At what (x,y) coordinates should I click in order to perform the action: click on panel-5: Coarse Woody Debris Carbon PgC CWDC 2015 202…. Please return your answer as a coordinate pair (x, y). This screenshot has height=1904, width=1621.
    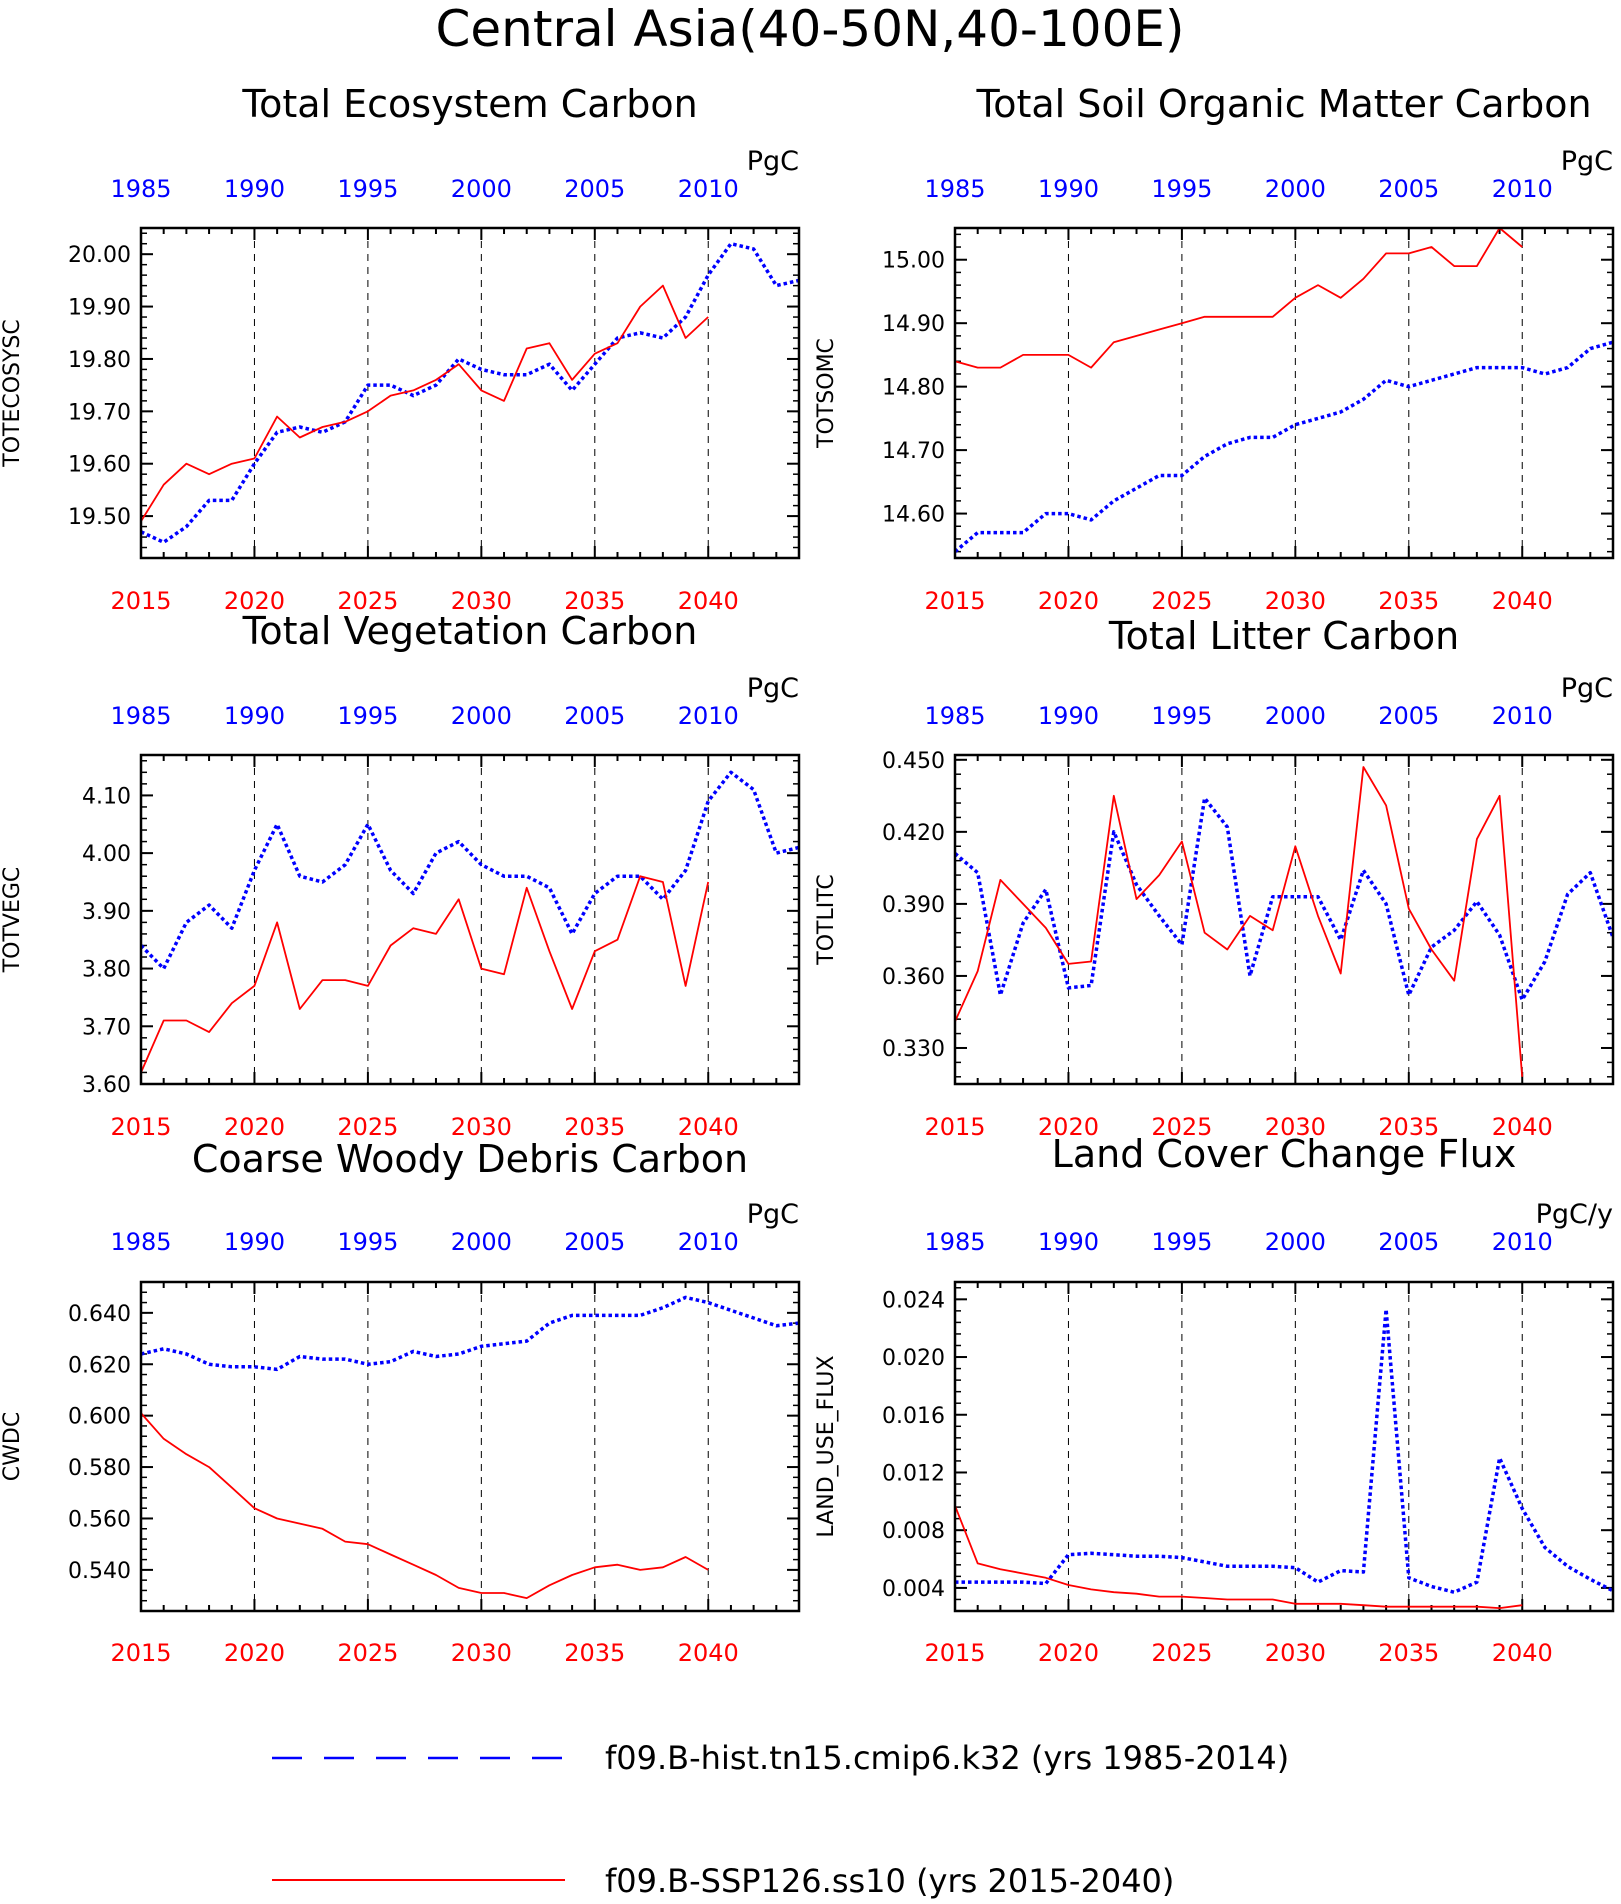
    Looking at the image, I should click on (400, 1402).